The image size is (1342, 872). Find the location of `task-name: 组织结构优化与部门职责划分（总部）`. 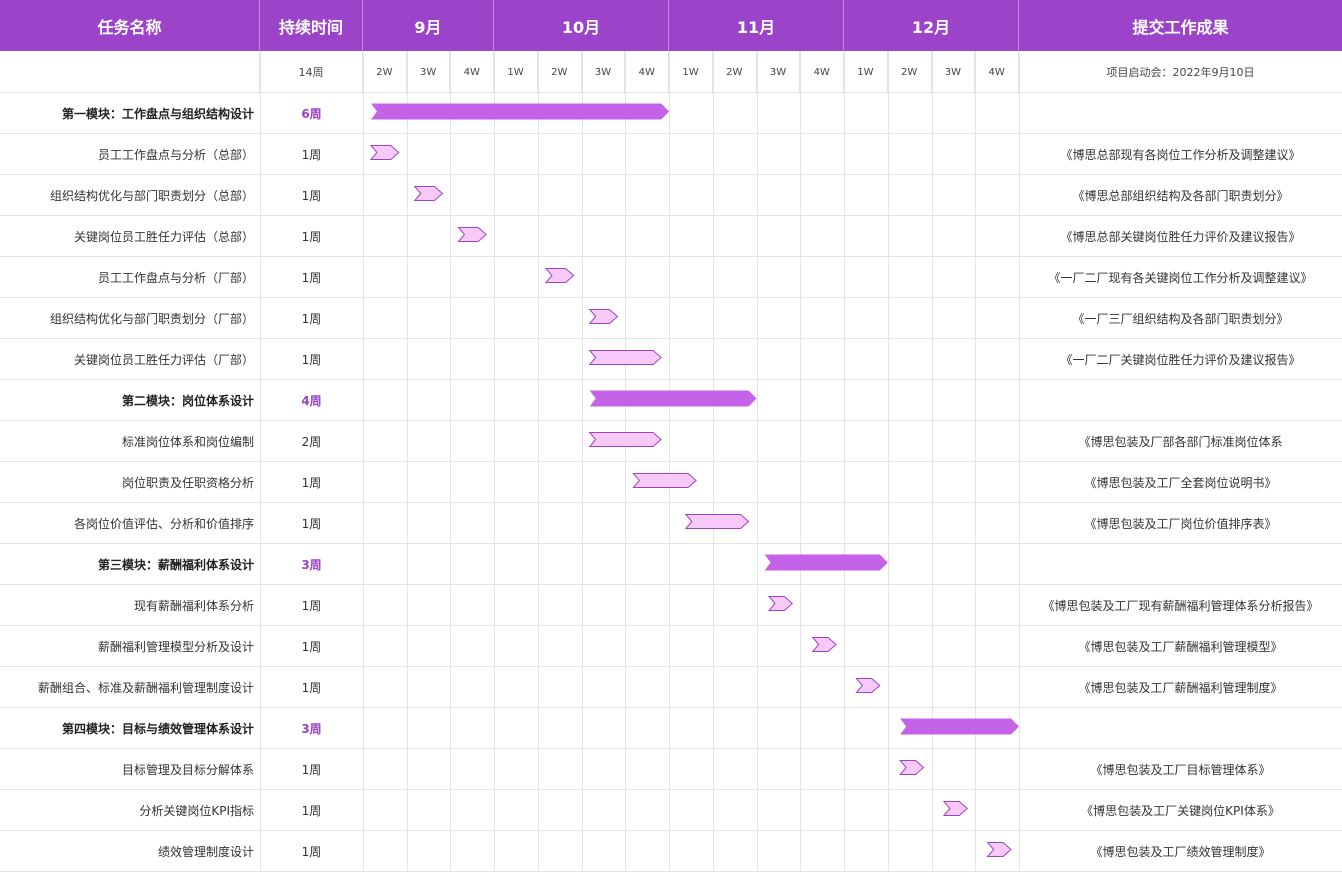

task-name: 组织结构优化与部门职责划分（总部） is located at coordinates (151, 196).